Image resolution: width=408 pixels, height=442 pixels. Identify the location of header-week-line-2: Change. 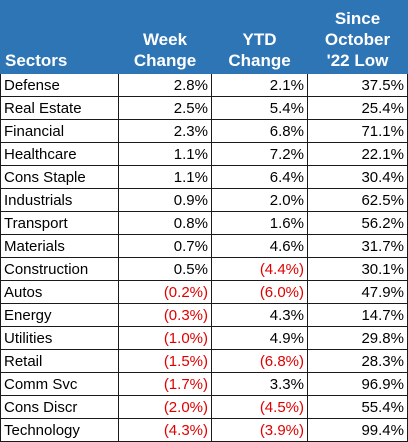
(165, 60).